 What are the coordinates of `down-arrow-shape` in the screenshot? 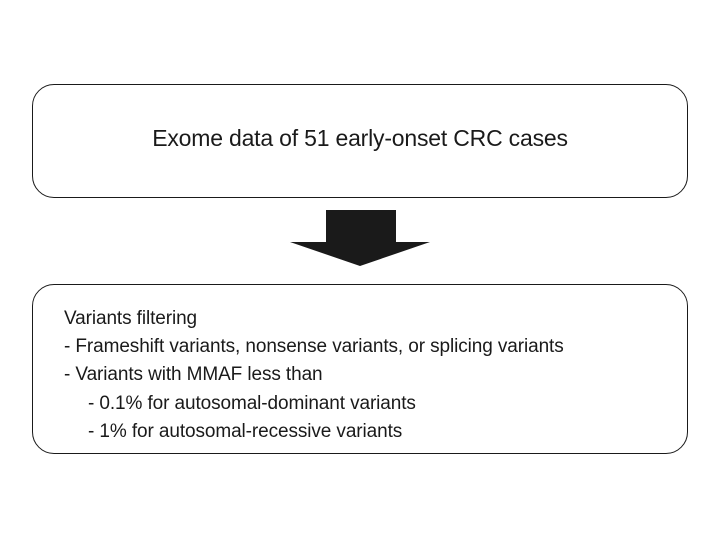 It's located at (360, 238).